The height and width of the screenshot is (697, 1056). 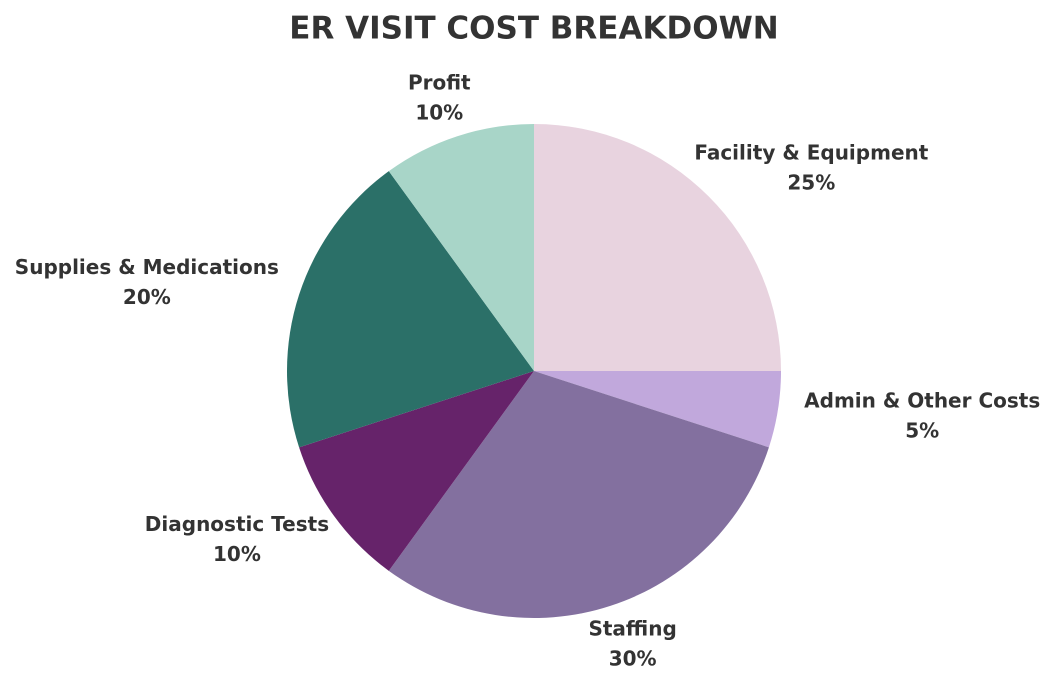 I want to click on slice-value-label: 25%, so click(x=811, y=183).